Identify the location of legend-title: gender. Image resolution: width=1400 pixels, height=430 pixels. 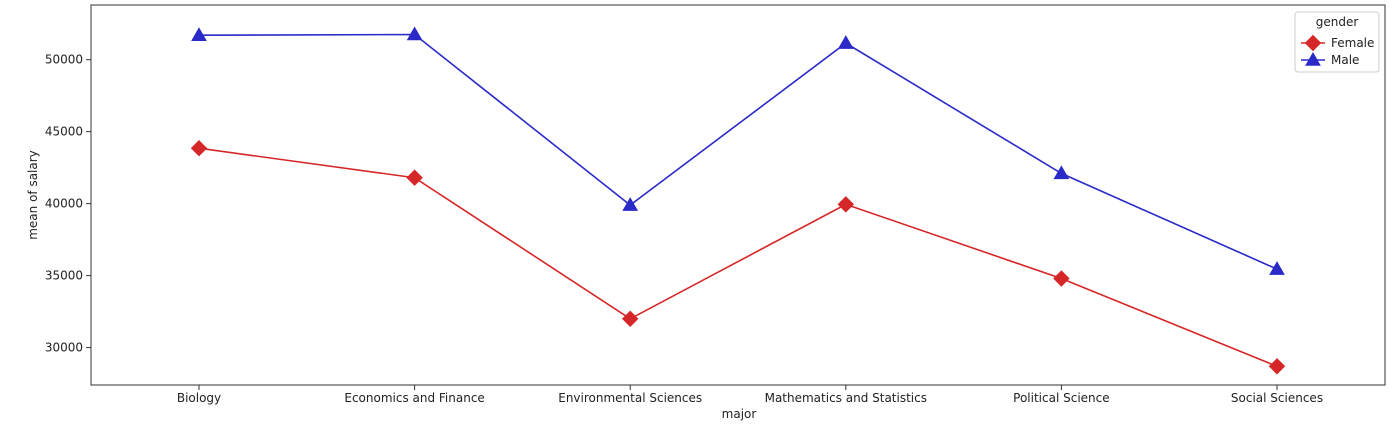
(1337, 22).